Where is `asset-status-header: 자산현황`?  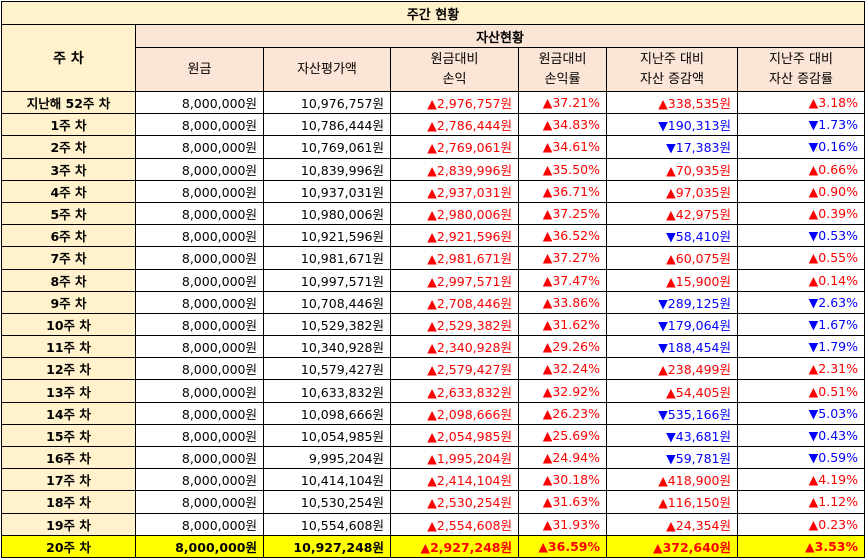 asset-status-header: 자산현황 is located at coordinates (500, 36).